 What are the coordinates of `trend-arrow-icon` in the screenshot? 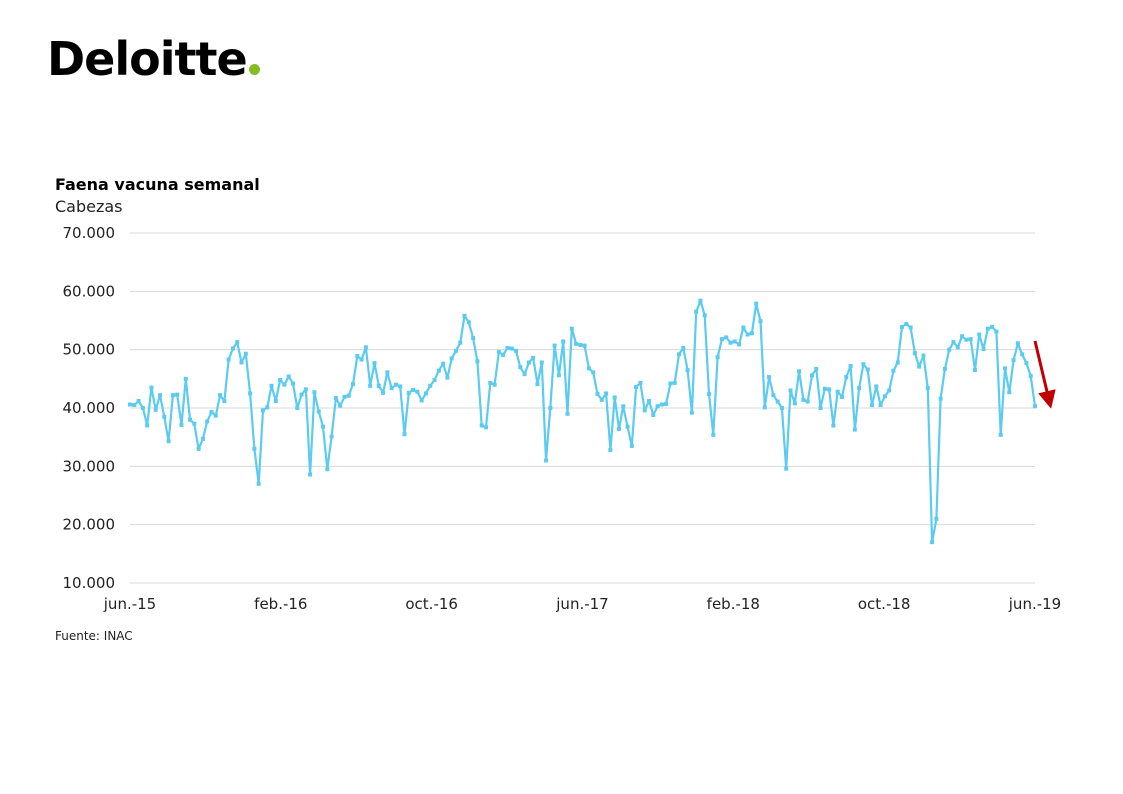 It's located at (1044, 374).